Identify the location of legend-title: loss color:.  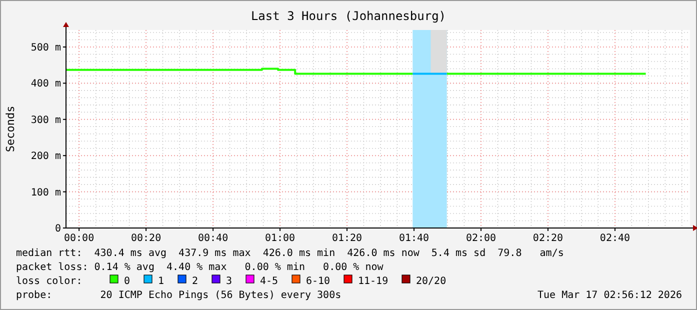
(49, 281).